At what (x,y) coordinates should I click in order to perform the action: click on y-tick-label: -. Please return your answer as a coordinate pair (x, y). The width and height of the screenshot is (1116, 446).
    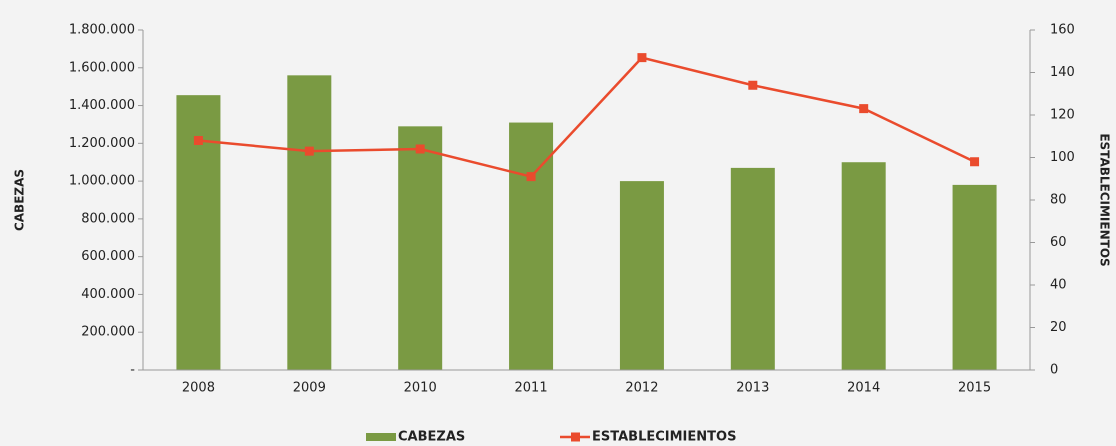
    Looking at the image, I should click on (132, 370).